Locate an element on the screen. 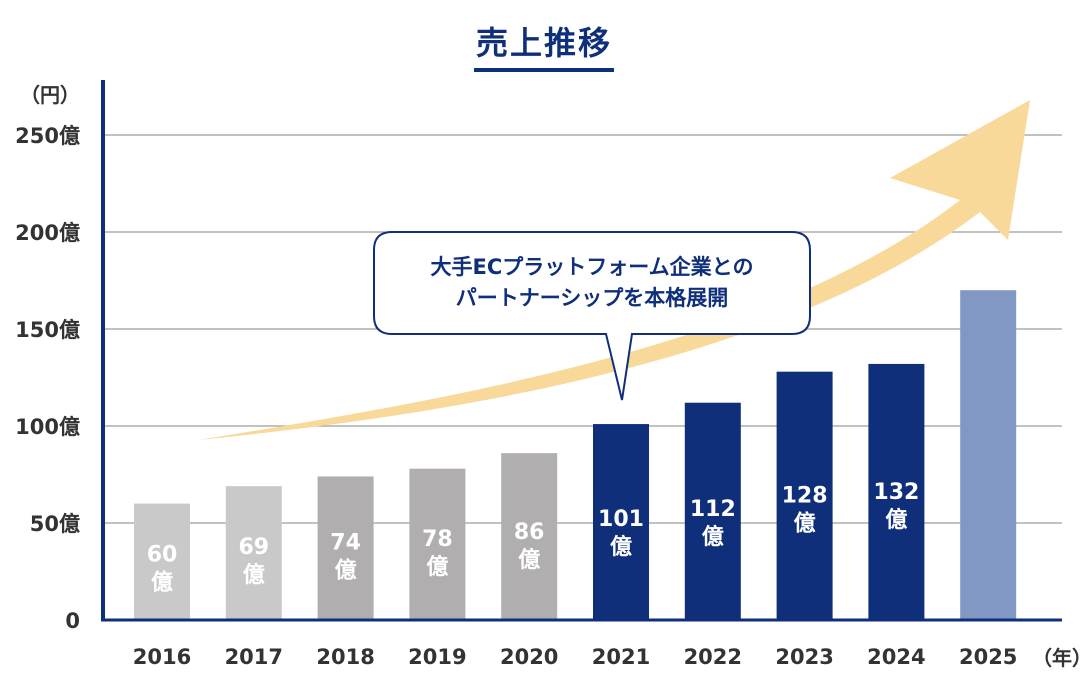  bar-2017 is located at coordinates (253, 553).